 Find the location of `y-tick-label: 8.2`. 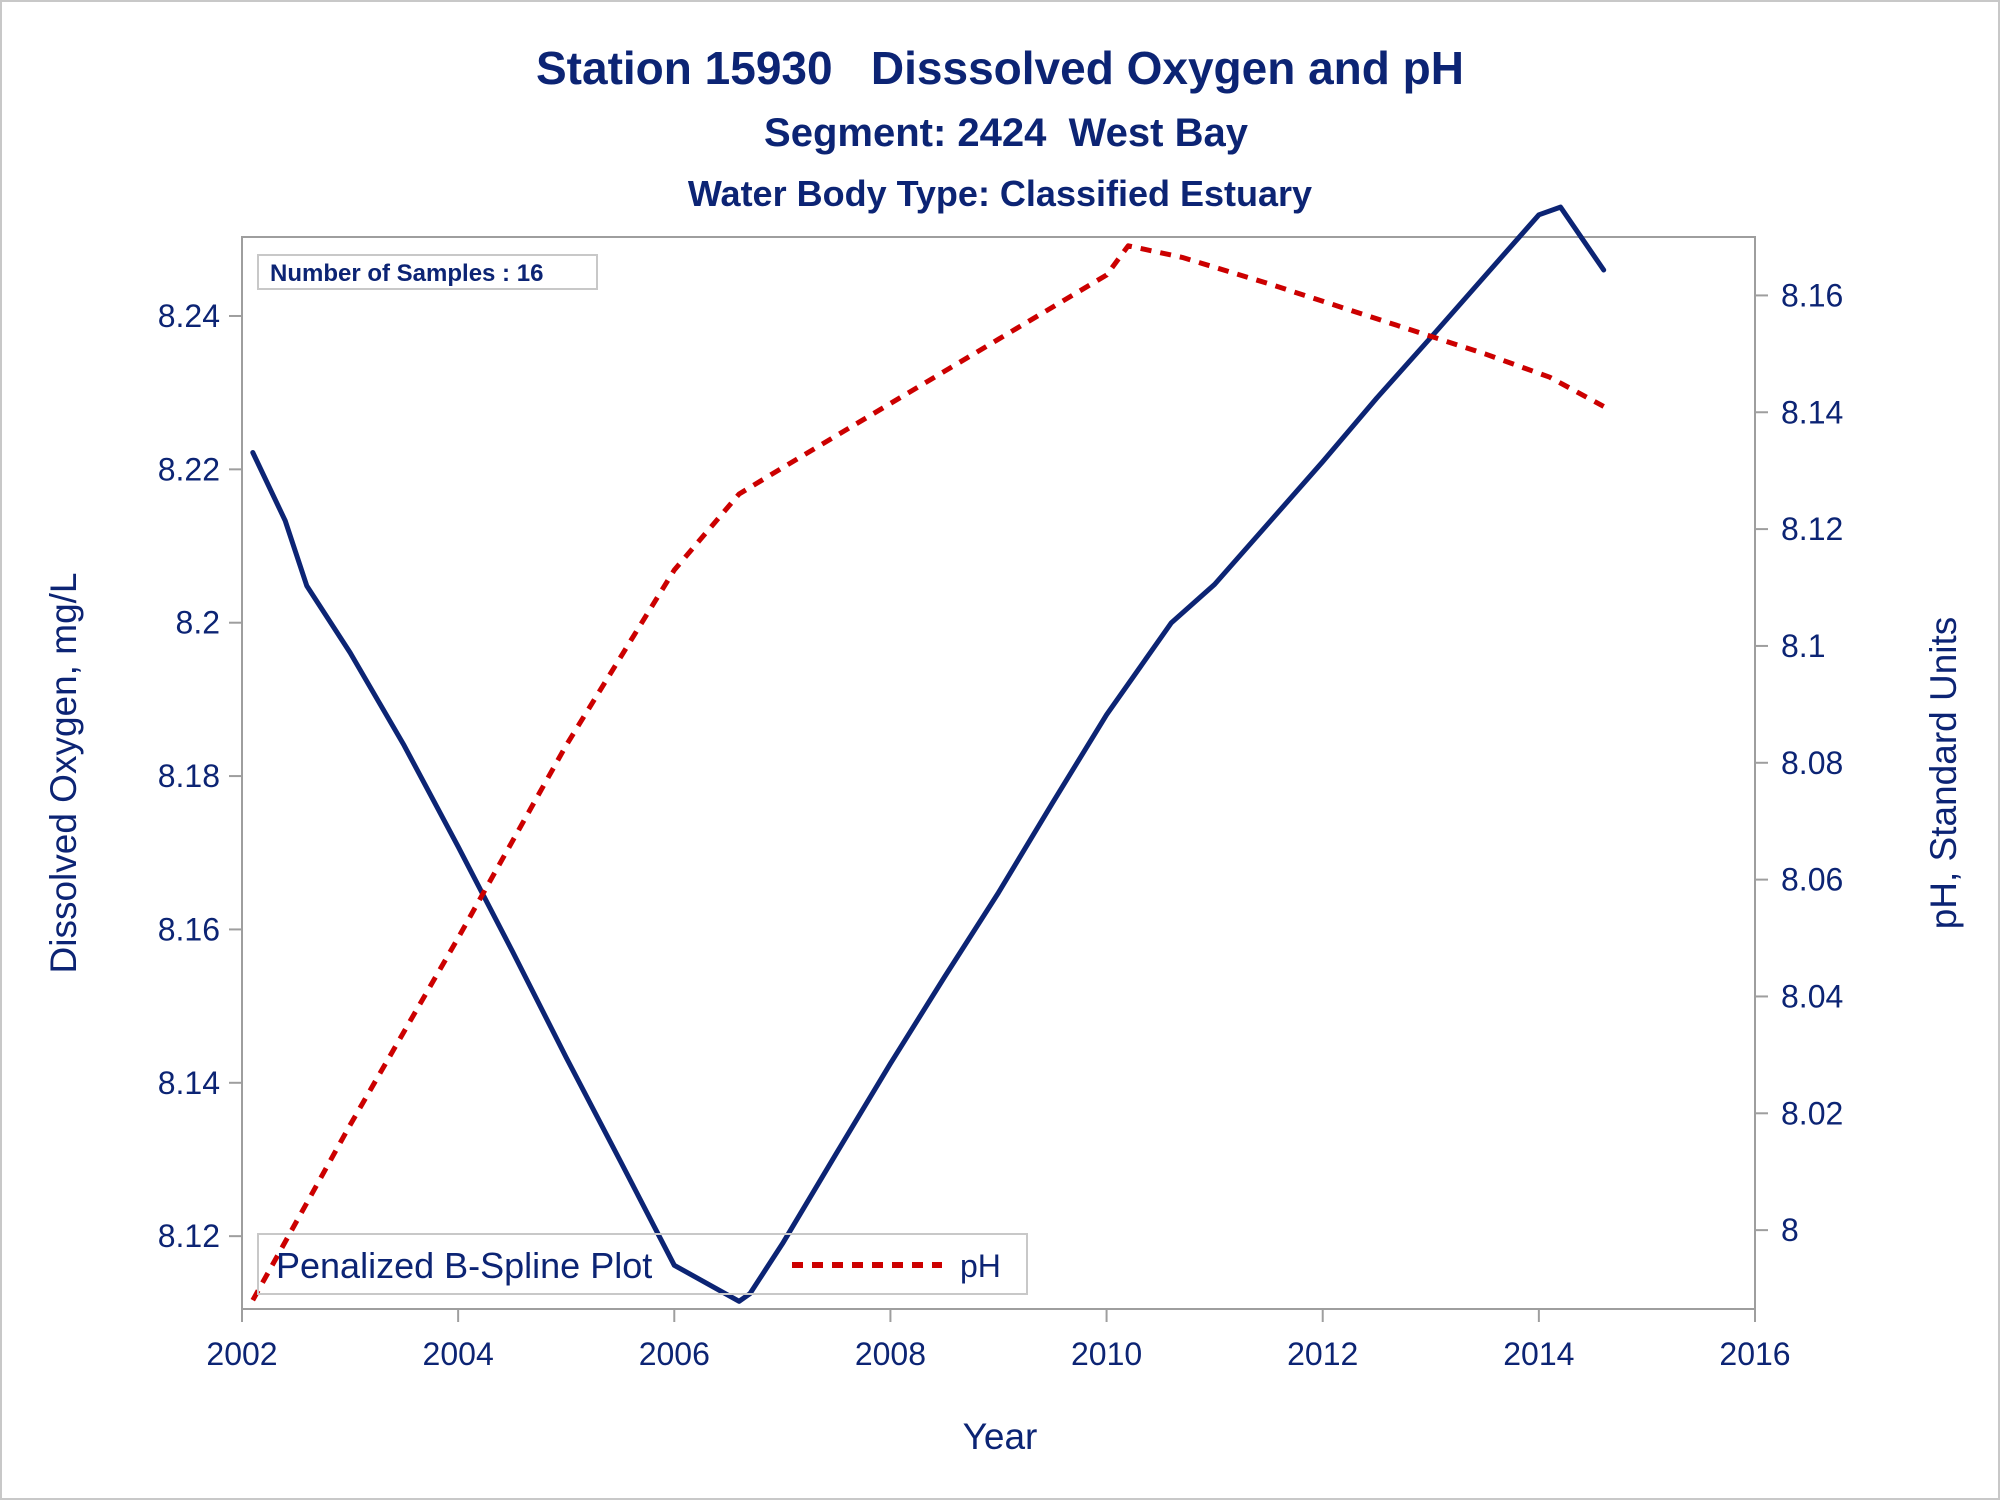

y-tick-label: 8.2 is located at coordinates (198, 623).